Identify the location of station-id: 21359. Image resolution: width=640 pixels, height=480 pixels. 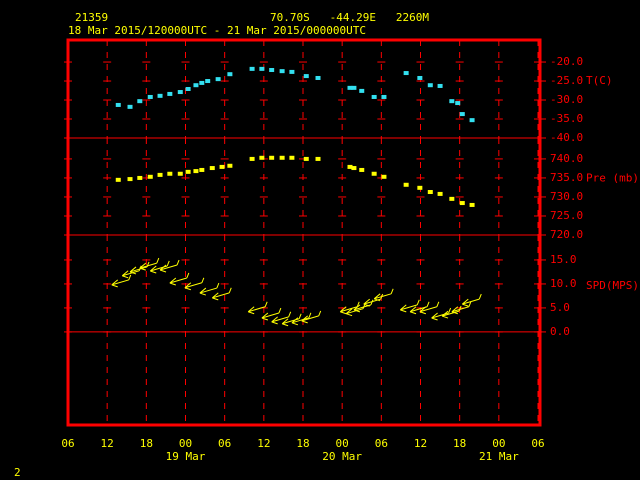
(91, 17).